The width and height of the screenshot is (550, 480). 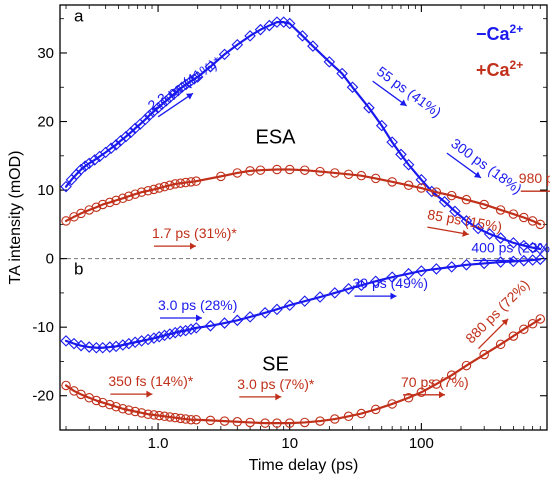 I want to click on annotation-group: 1.7 ps (31%)*, so click(x=194, y=237).